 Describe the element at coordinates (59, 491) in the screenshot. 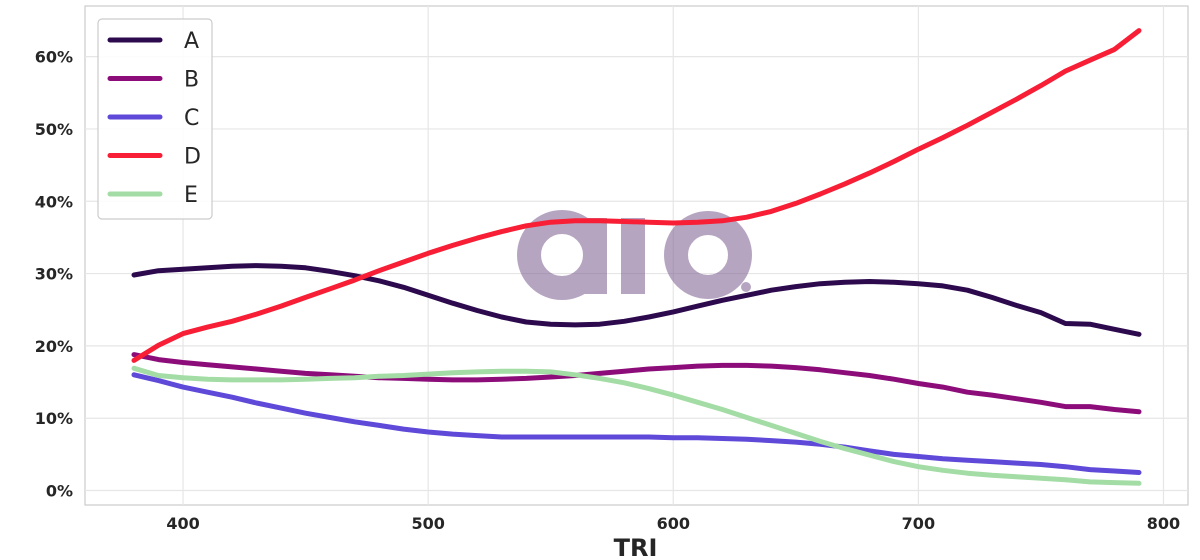

I see `y-tick-label: 0%` at that location.